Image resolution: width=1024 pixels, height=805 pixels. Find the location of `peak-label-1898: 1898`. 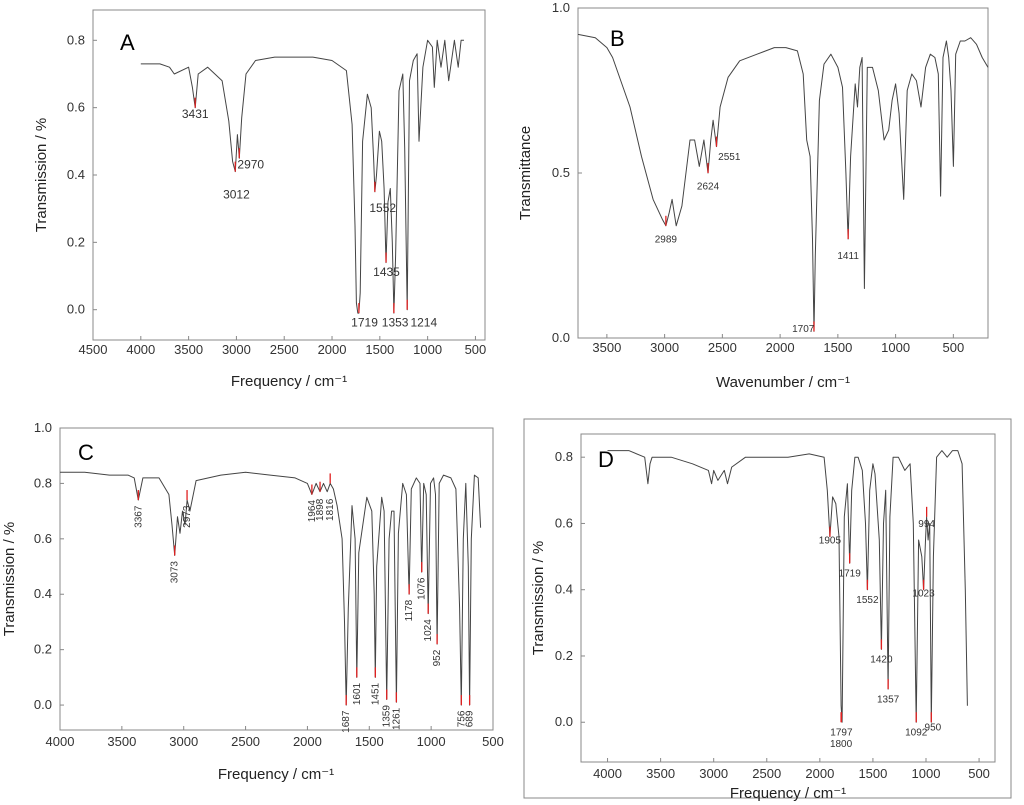

peak-label-1898: 1898 is located at coordinates (320, 509).